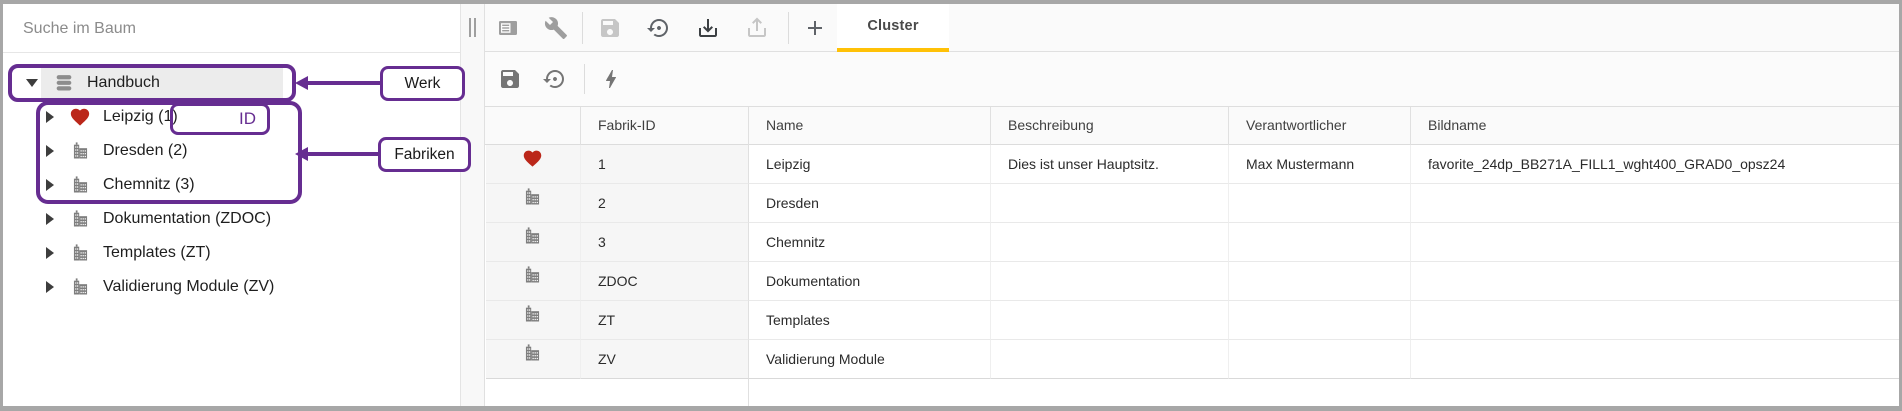  I want to click on tree-item-label: Handbuch, so click(123, 82).